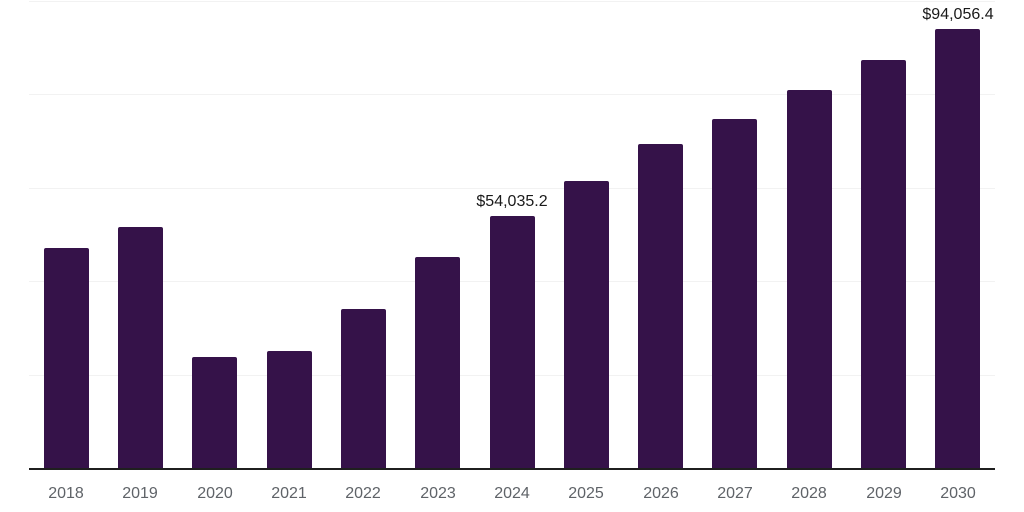 The width and height of the screenshot is (1024, 512). What do you see at coordinates (438, 493) in the screenshot?
I see `x-tick-2023: 2023` at bounding box center [438, 493].